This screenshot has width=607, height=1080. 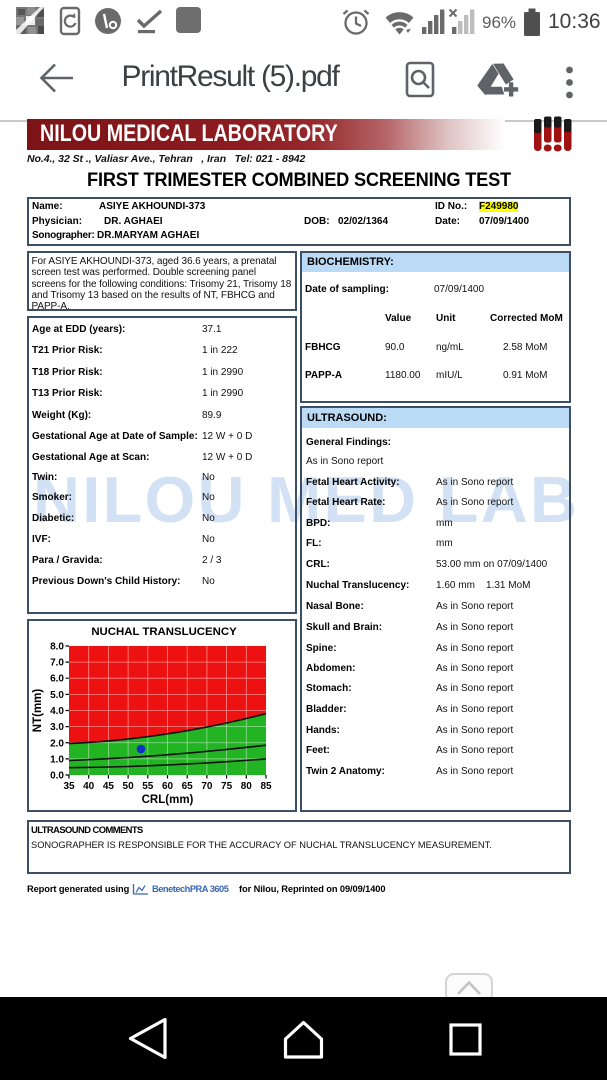 I want to click on svg-text: NT(mm), so click(x=38, y=711).